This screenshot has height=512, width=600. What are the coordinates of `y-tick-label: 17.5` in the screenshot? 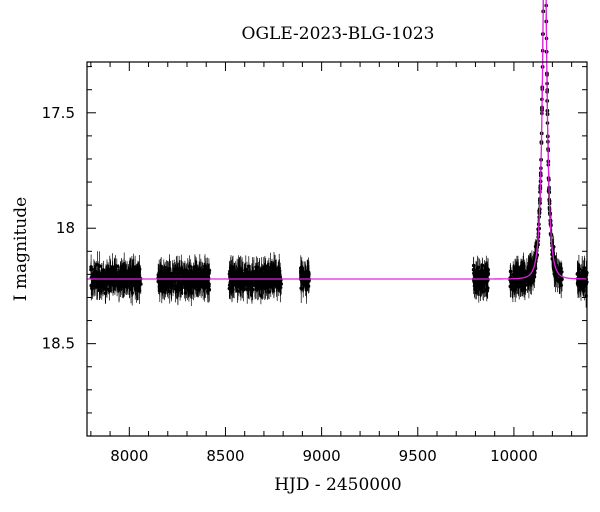 It's located at (58, 113).